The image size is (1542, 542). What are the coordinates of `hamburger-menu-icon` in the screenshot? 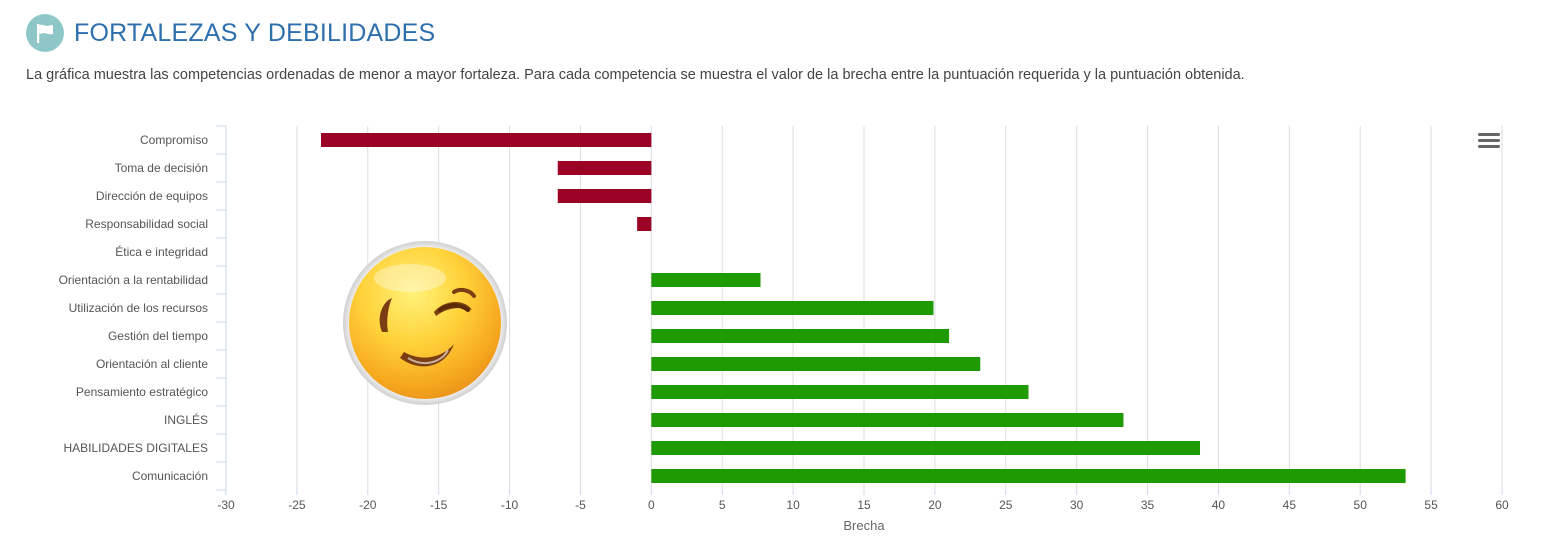 It's located at (1489, 140).